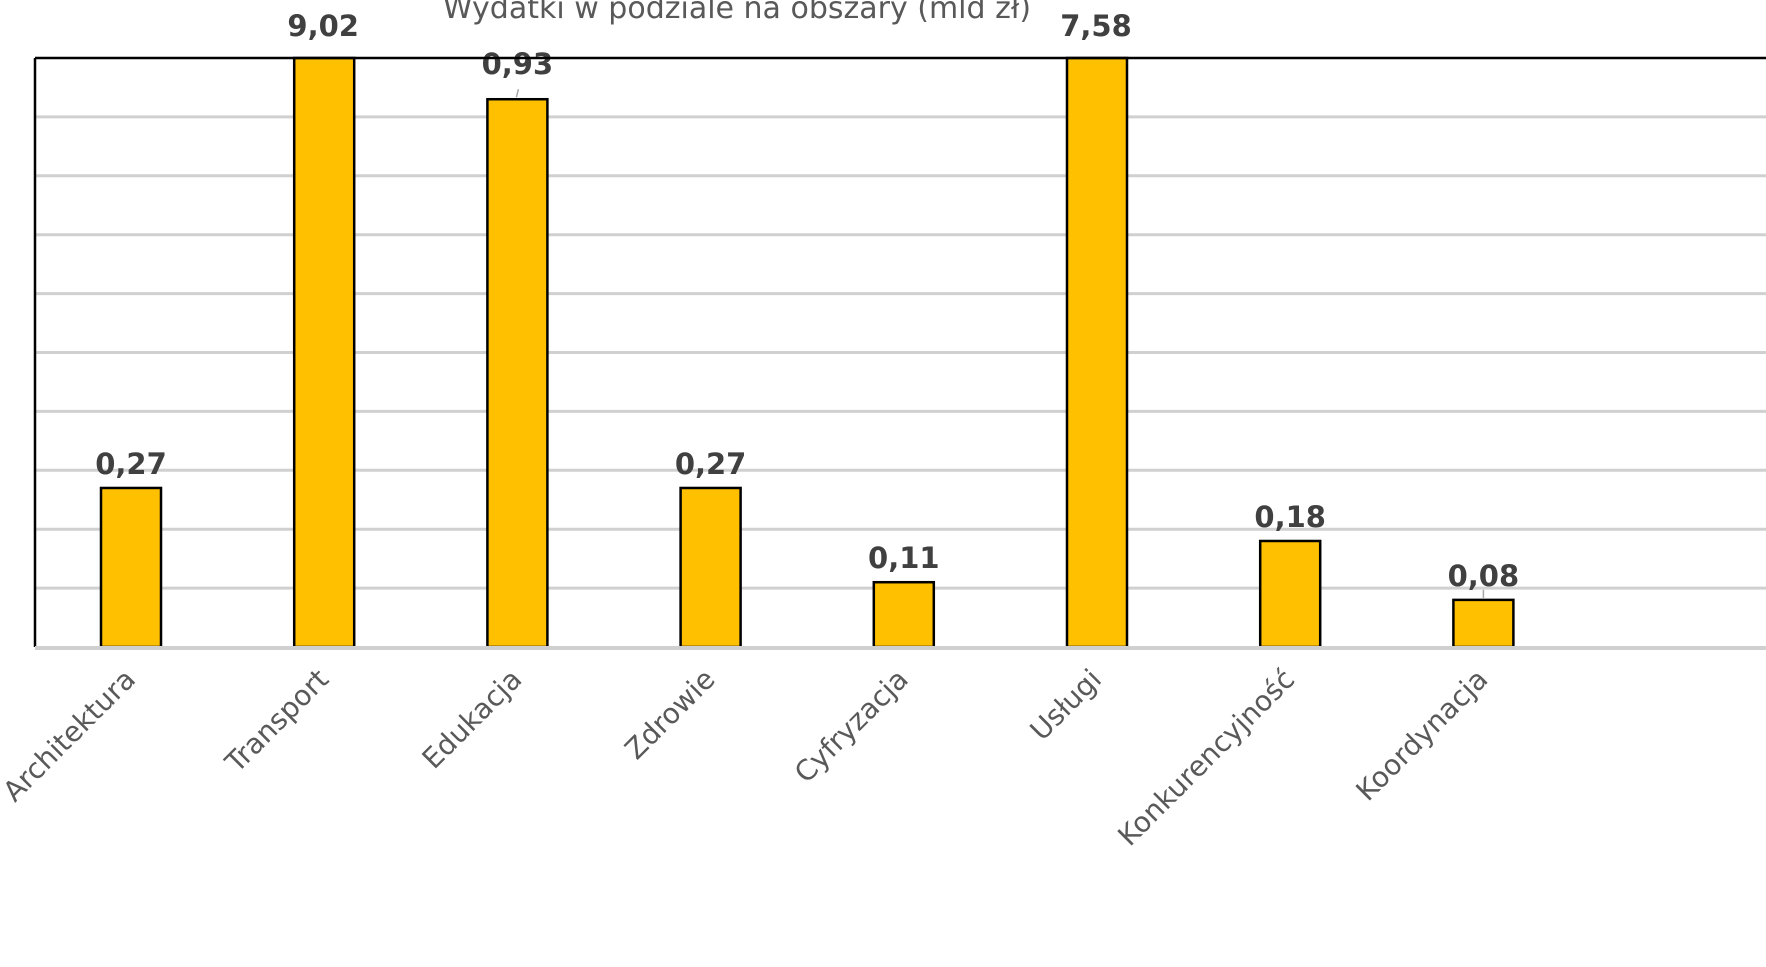 The width and height of the screenshot is (1766, 967). What do you see at coordinates (904, 614) in the screenshot?
I see `bar-cyfryzacja` at bounding box center [904, 614].